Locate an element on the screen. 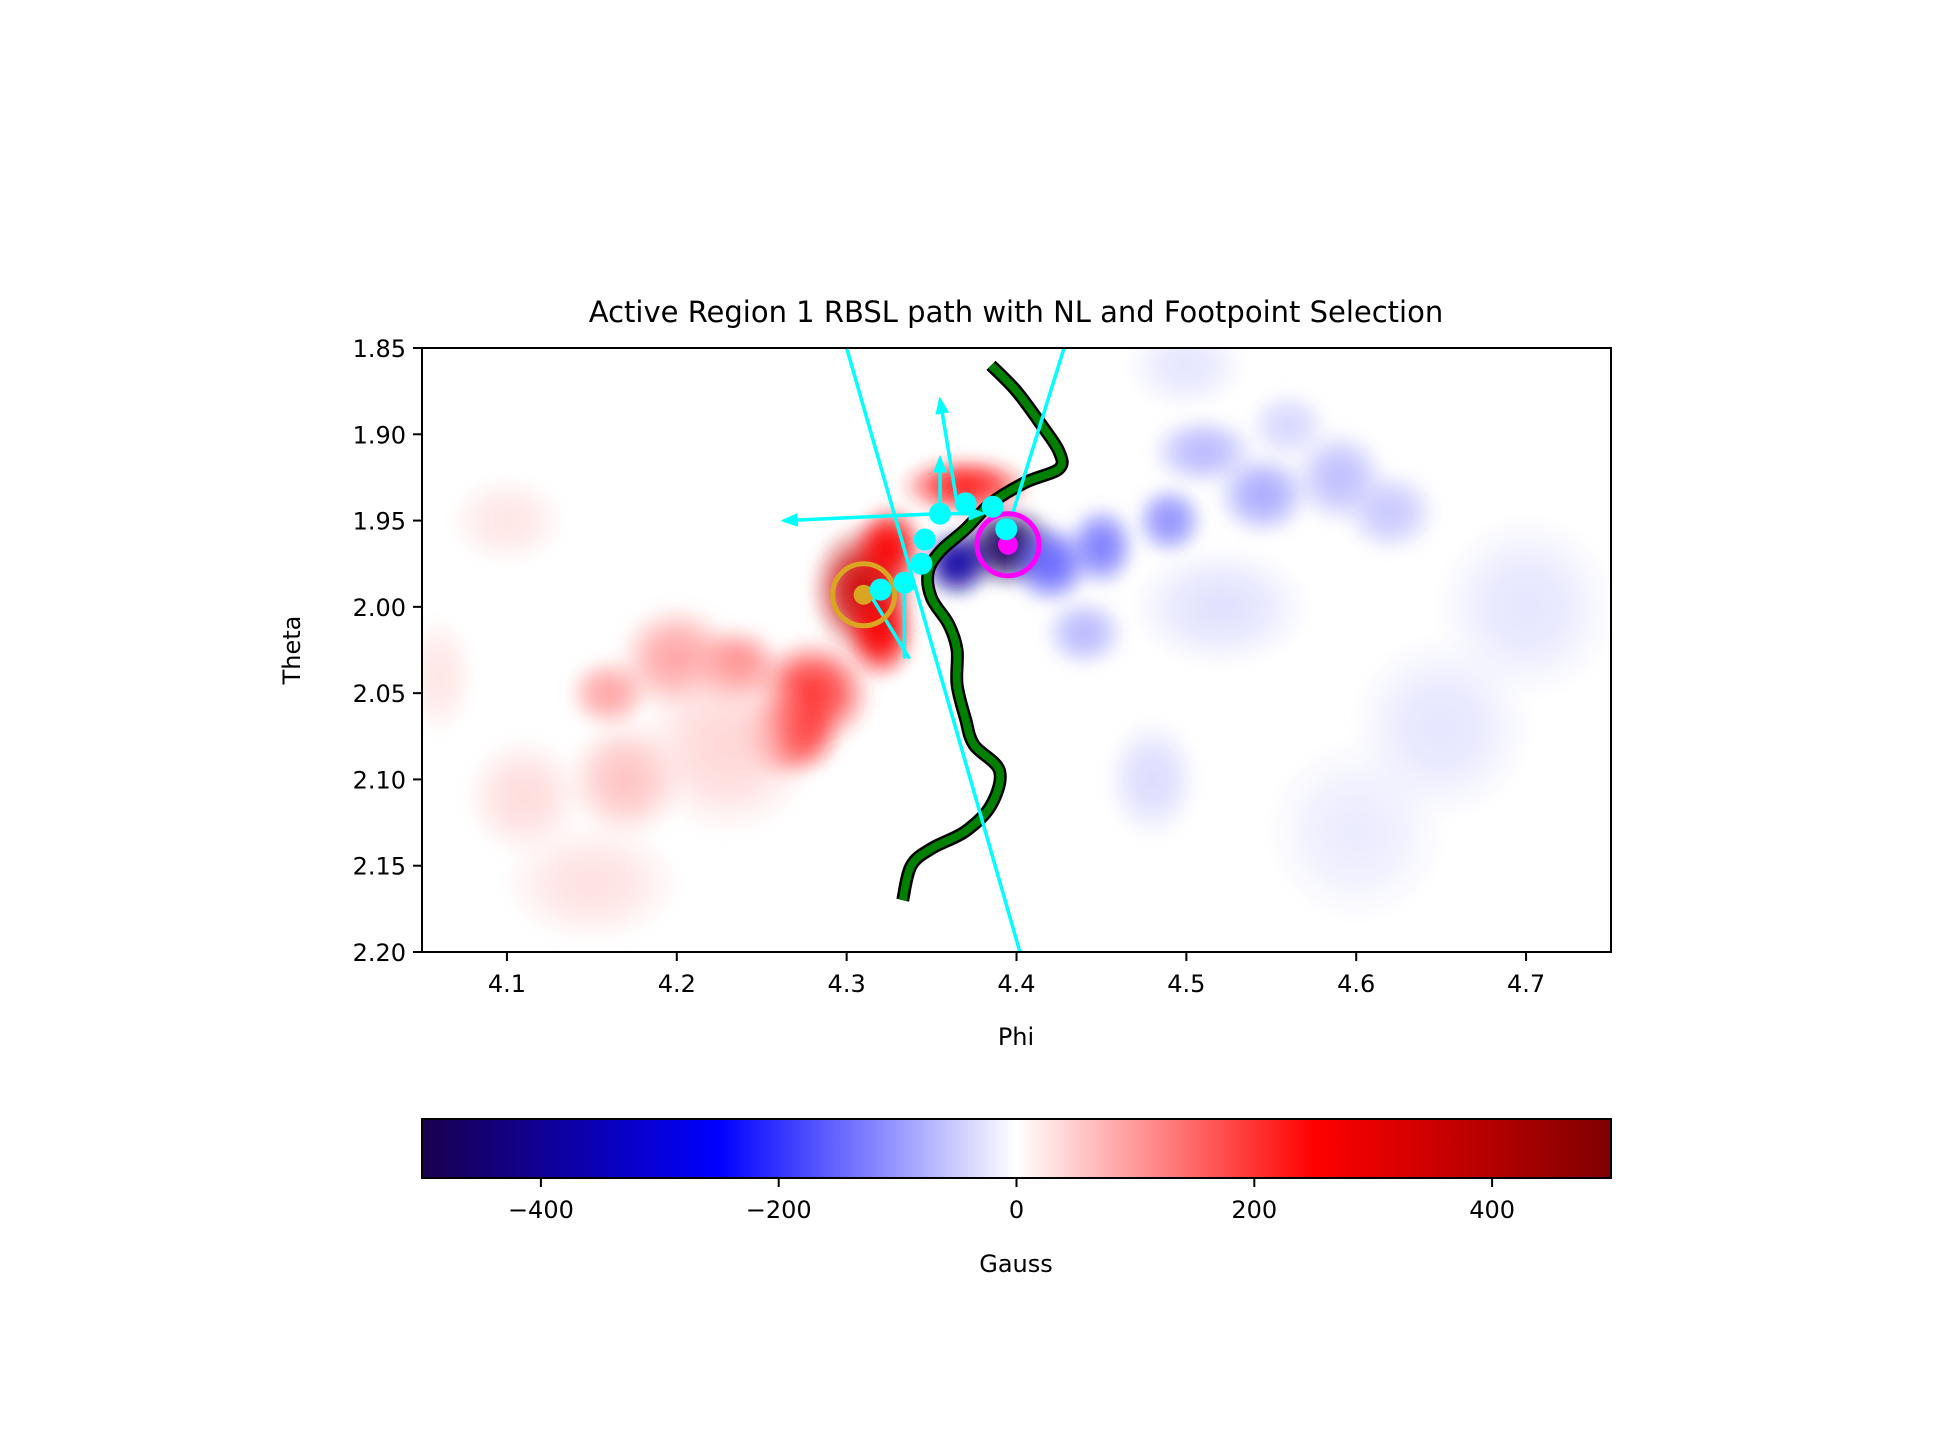 The height and width of the screenshot is (1440, 1955). x-axis-label: Phi is located at coordinates (1016, 1037).